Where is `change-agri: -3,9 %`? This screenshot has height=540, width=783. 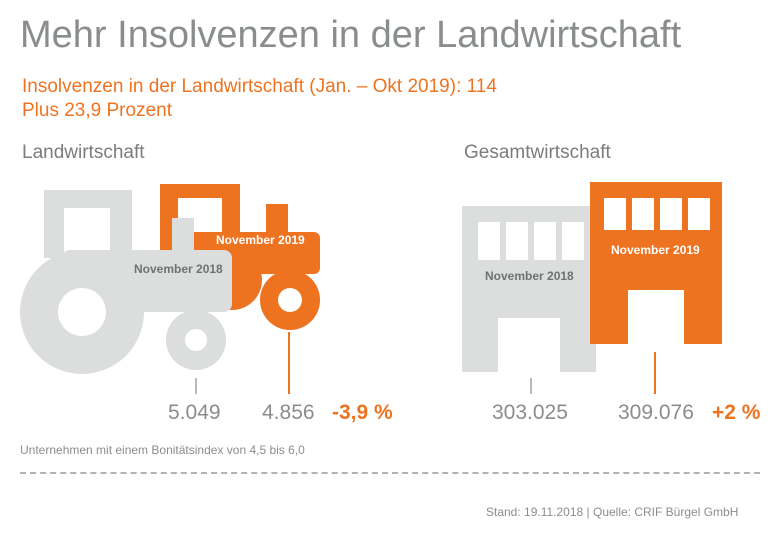 change-agri: -3,9 % is located at coordinates (362, 412).